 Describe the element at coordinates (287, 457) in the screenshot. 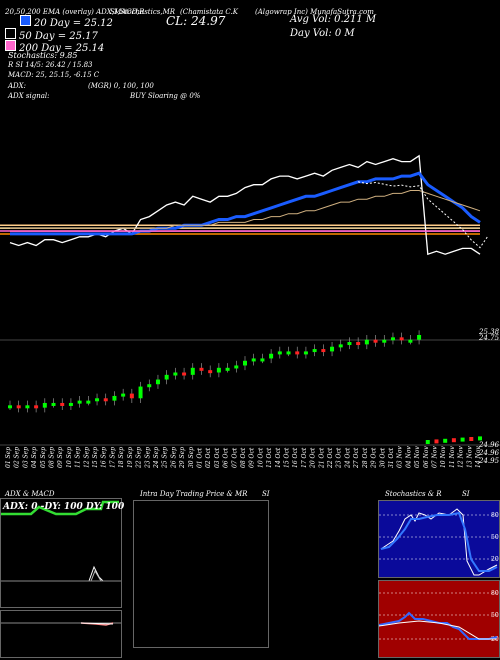

I see `x-tick-label: 15 Oct` at that location.